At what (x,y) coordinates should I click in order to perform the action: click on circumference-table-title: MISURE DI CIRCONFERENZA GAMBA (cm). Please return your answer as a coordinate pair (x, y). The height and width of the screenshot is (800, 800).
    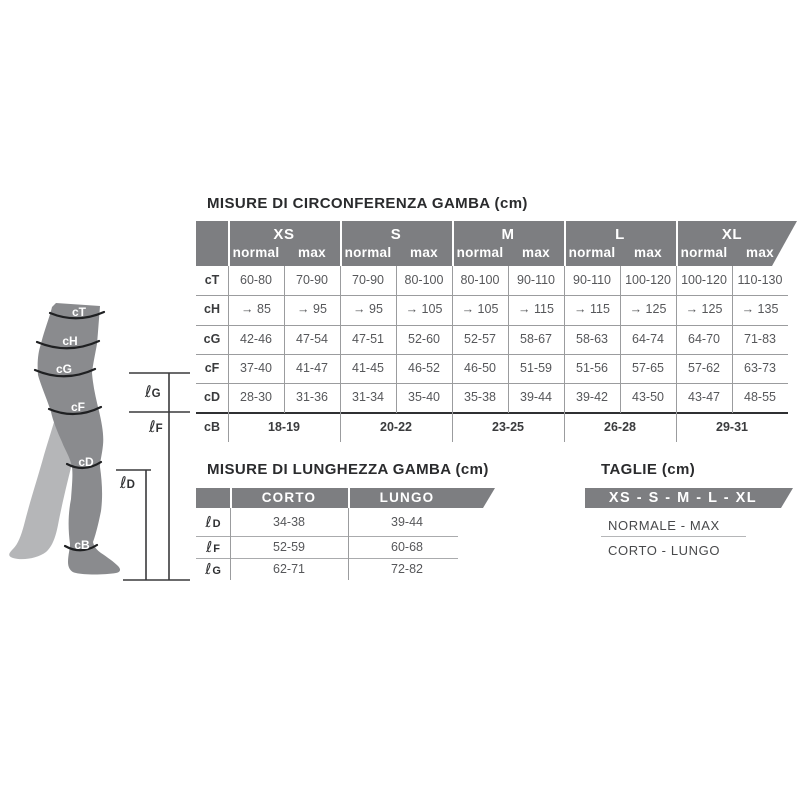
    Looking at the image, I should click on (367, 203).